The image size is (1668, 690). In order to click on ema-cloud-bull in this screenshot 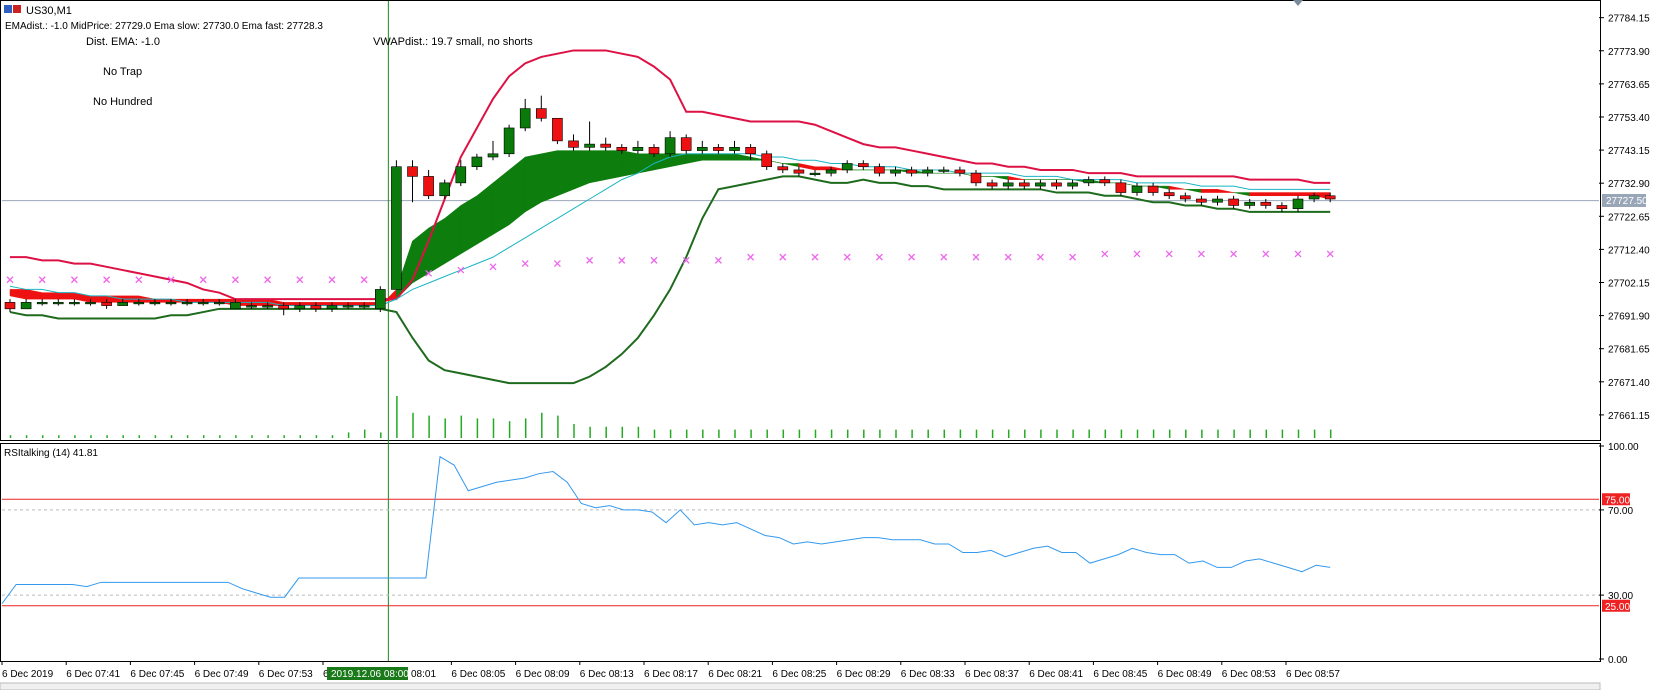, I will do `click(549, 176)`.